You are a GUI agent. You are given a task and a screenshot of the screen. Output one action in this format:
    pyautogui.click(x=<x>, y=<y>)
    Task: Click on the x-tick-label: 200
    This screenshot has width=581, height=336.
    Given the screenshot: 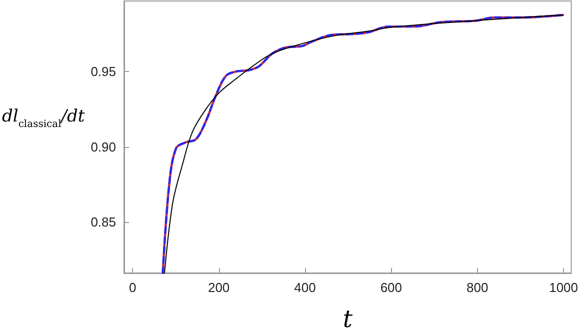 What is the action you would take?
    pyautogui.click(x=219, y=287)
    